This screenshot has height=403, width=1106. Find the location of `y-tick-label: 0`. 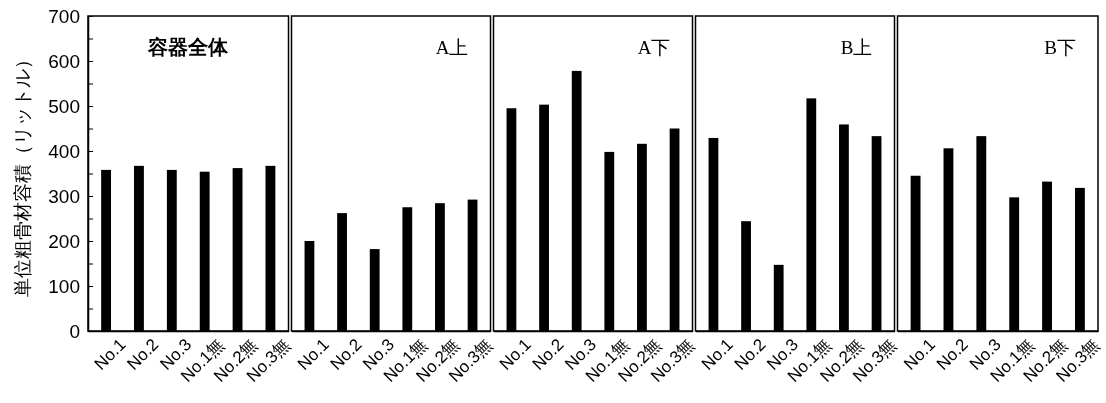

y-tick-label: 0 is located at coordinates (74, 331).